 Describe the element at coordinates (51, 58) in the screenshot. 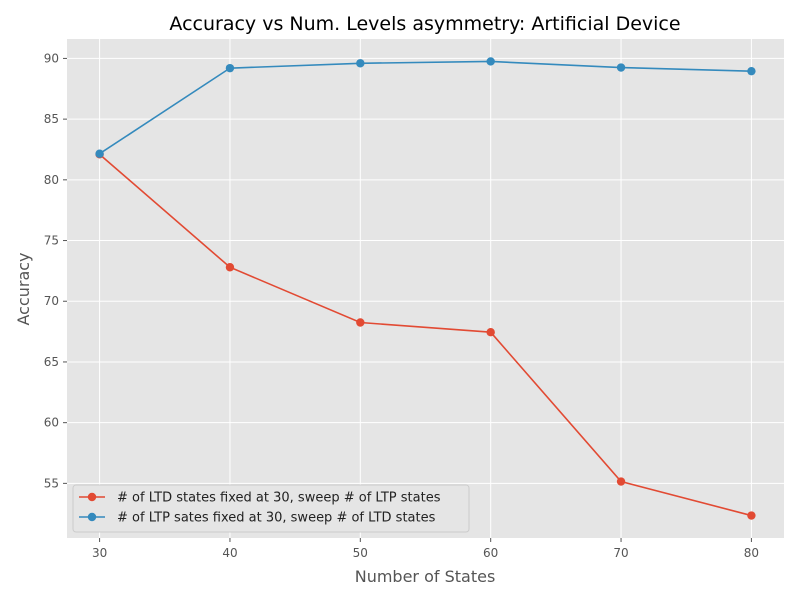

I see `y-tick-label: 90` at that location.